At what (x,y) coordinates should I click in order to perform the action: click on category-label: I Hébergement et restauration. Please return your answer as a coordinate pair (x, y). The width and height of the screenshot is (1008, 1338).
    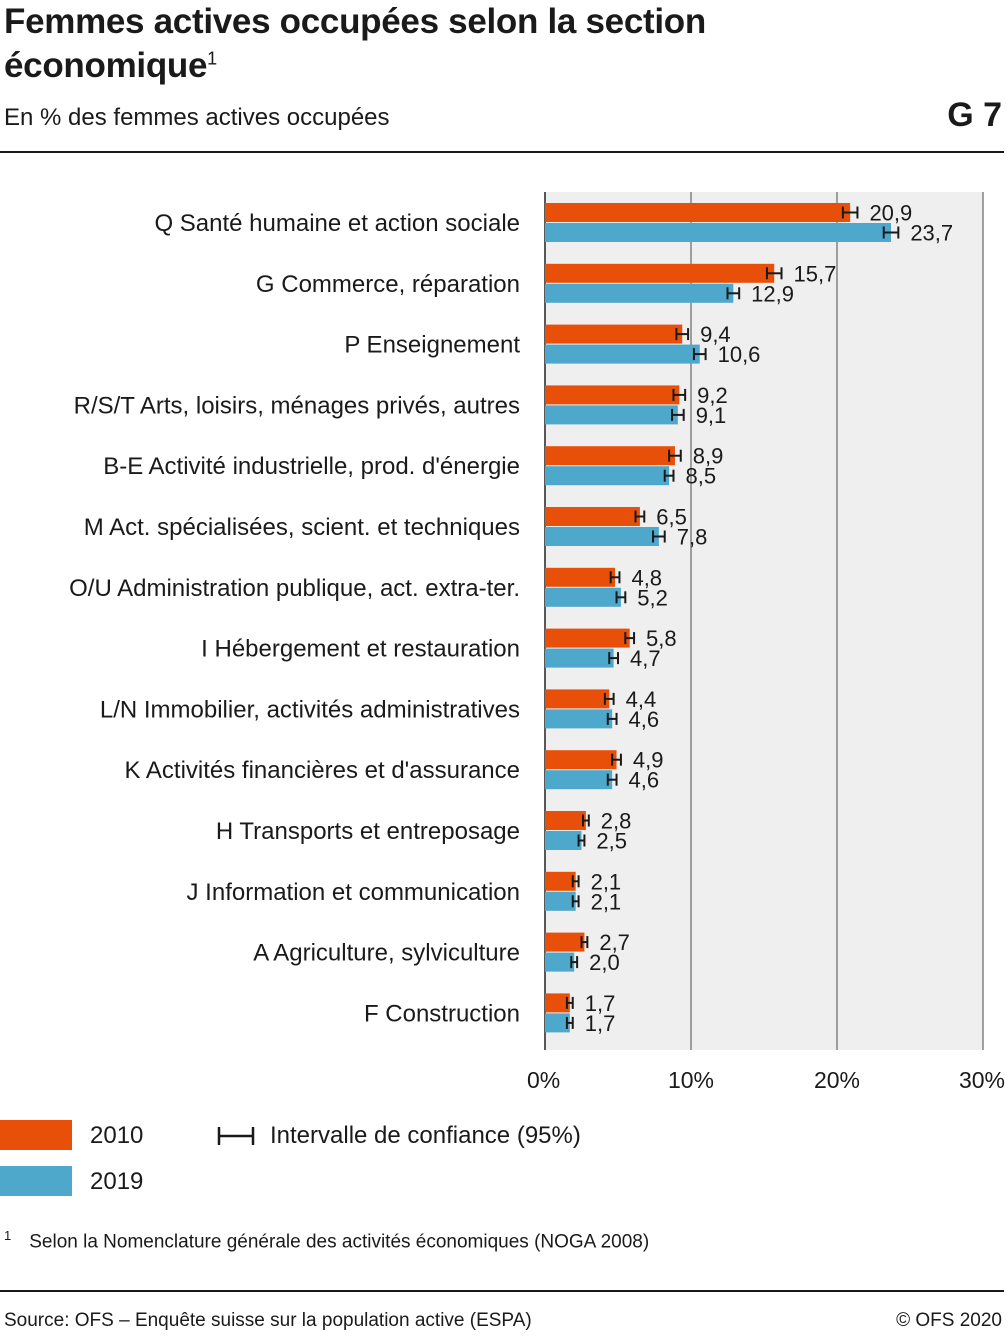
    Looking at the image, I should click on (360, 649).